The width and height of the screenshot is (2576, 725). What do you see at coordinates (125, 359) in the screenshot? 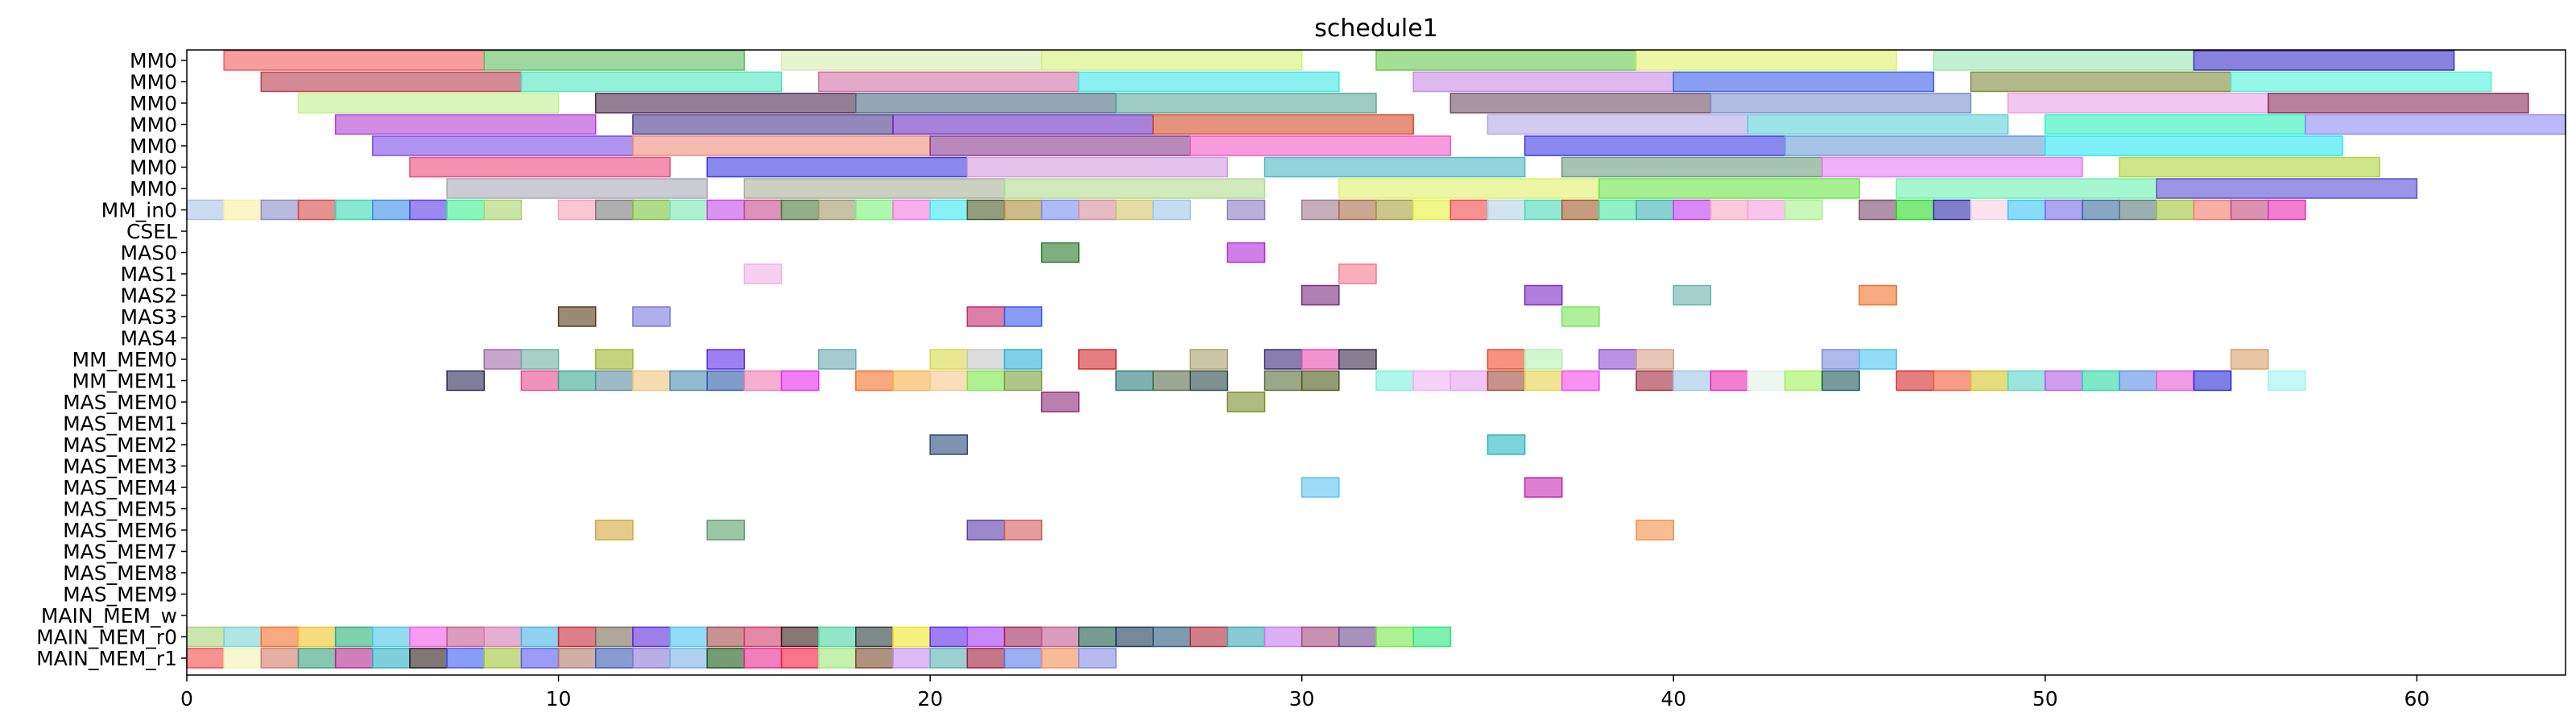
I see `y-tick-label: MM_MEM0` at bounding box center [125, 359].